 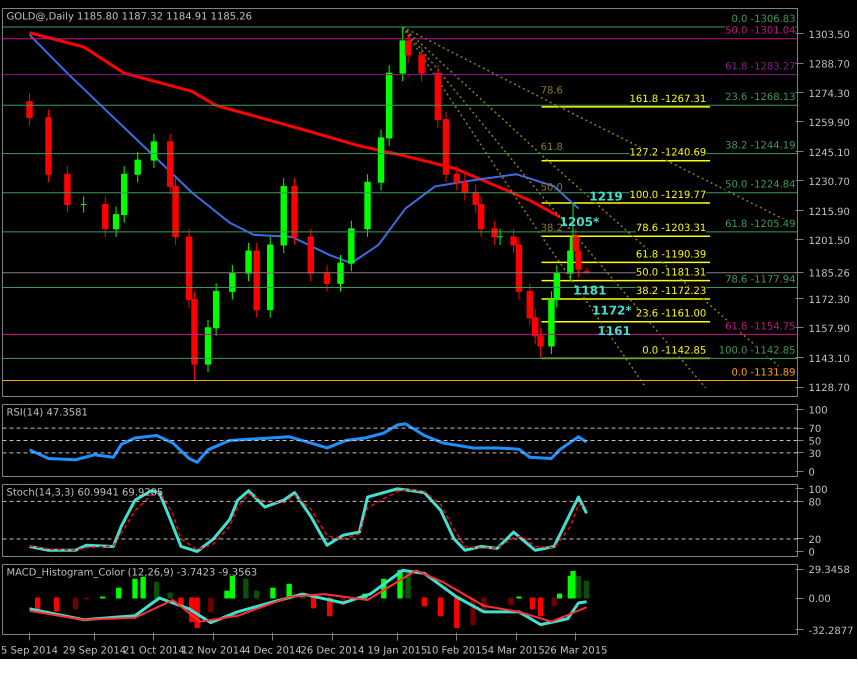 I want to click on annotation: 50.0 -1181.31, so click(x=671, y=273).